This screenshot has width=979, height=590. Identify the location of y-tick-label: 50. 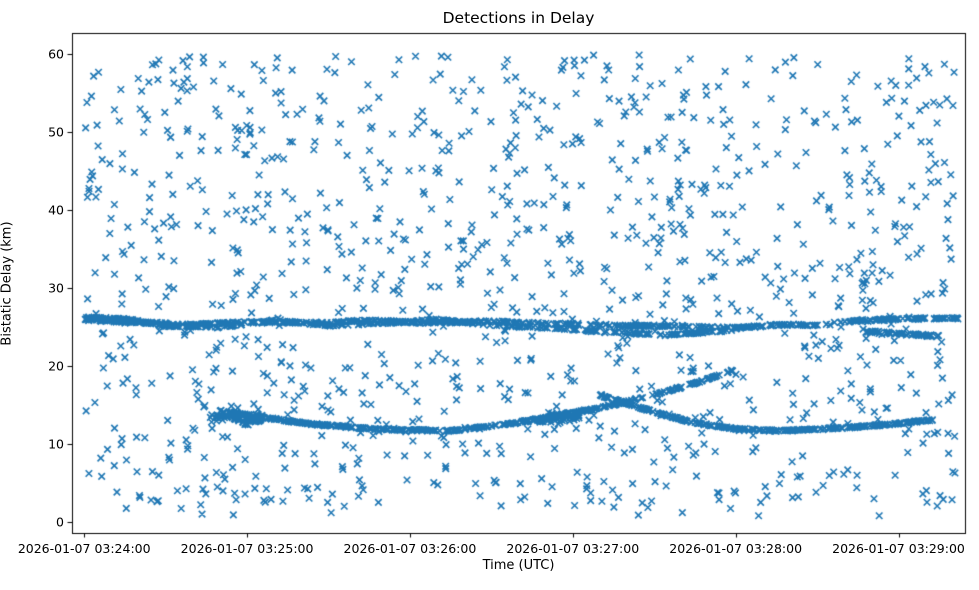
(56, 132).